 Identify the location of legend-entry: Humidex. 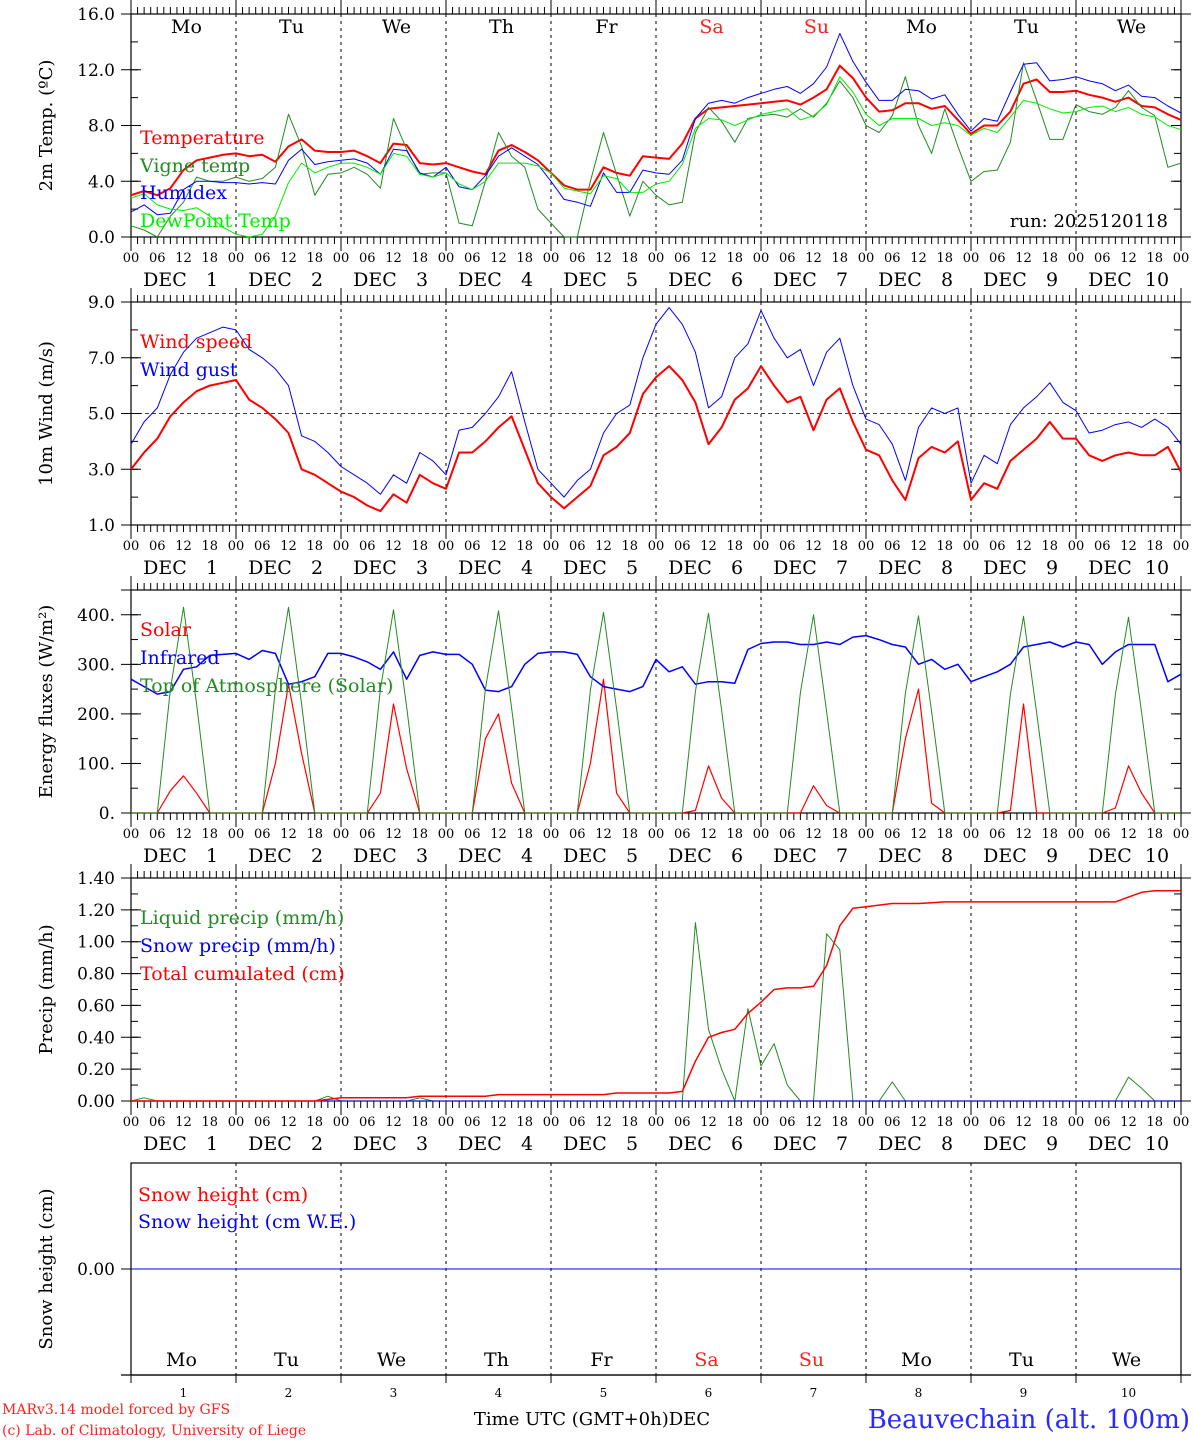
(183, 193).